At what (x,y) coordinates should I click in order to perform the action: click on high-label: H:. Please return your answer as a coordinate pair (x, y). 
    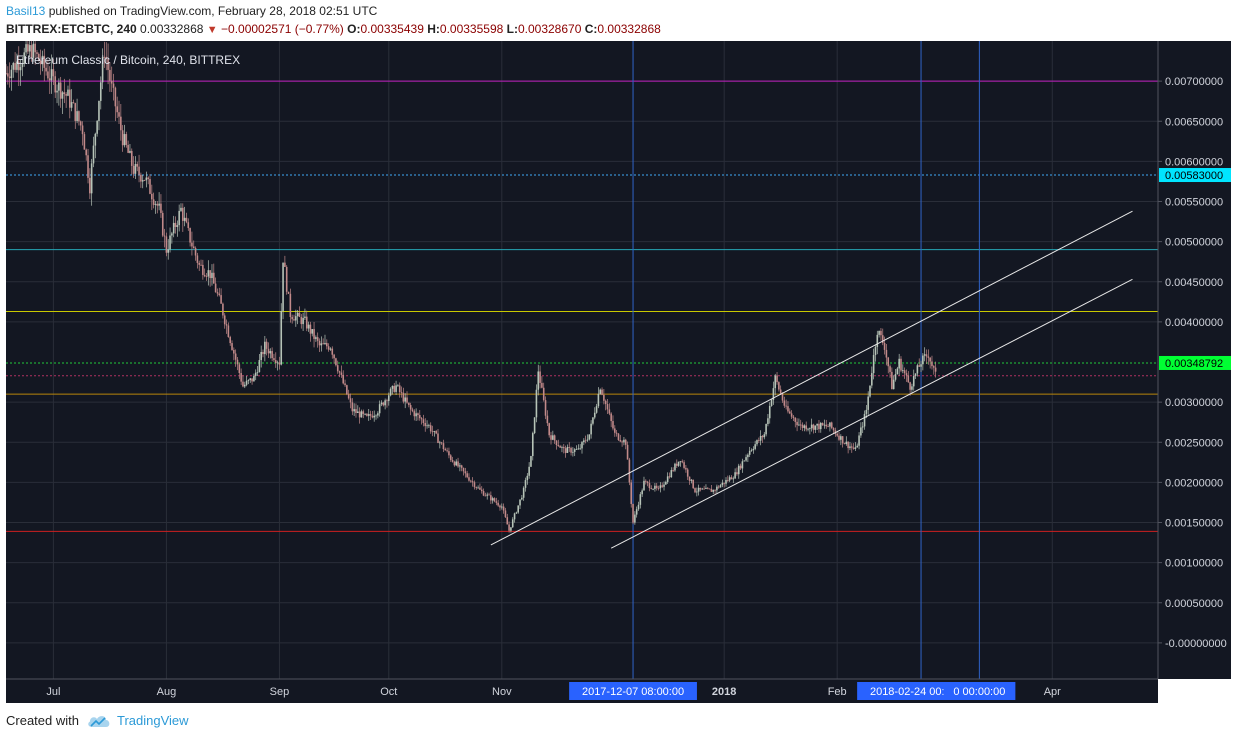
    Looking at the image, I should click on (433, 29).